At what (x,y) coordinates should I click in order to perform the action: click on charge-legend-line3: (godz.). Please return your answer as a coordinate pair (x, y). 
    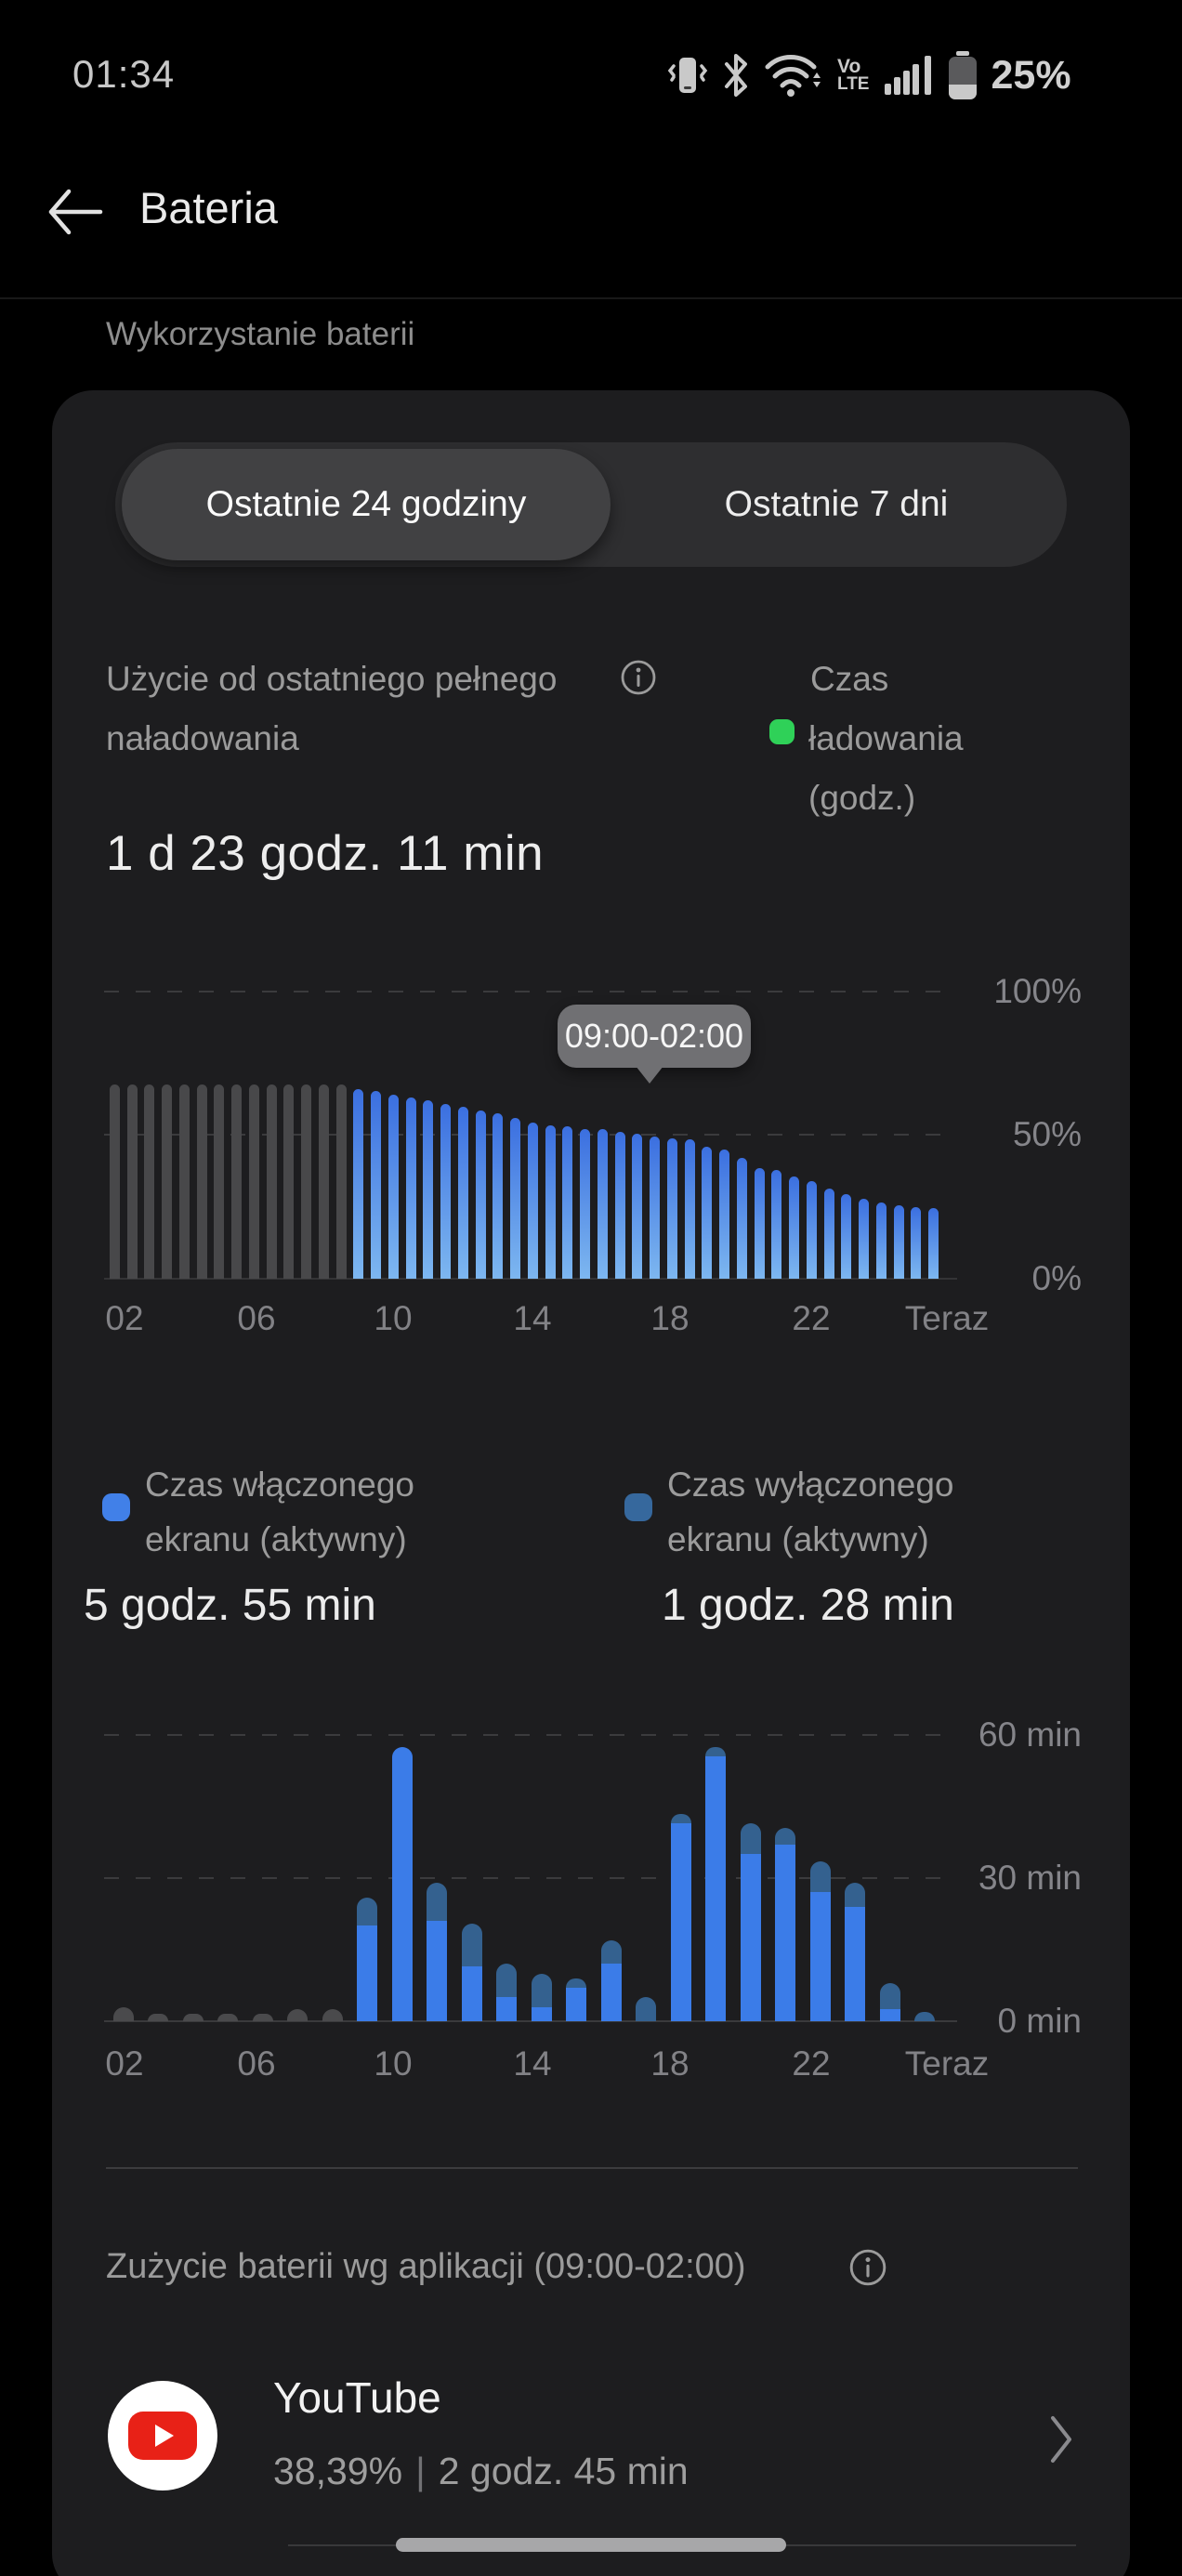
    Looking at the image, I should click on (862, 798).